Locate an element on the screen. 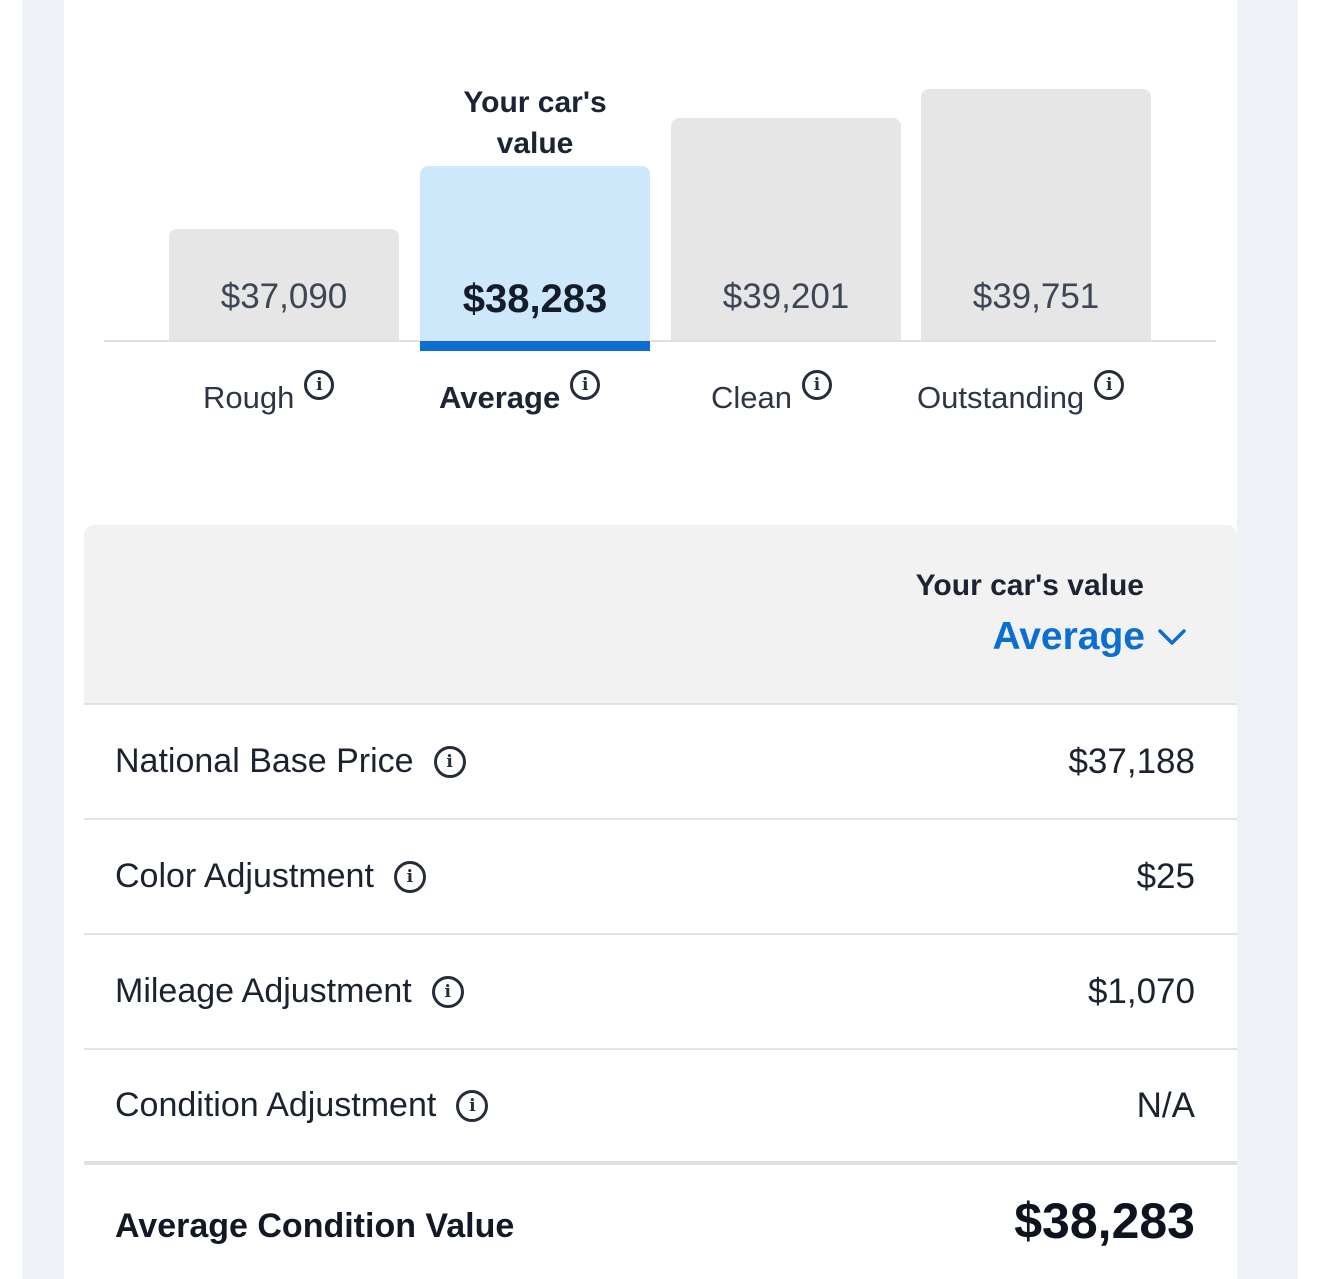  bar-outstanding: $39,751 is located at coordinates (1036, 215).